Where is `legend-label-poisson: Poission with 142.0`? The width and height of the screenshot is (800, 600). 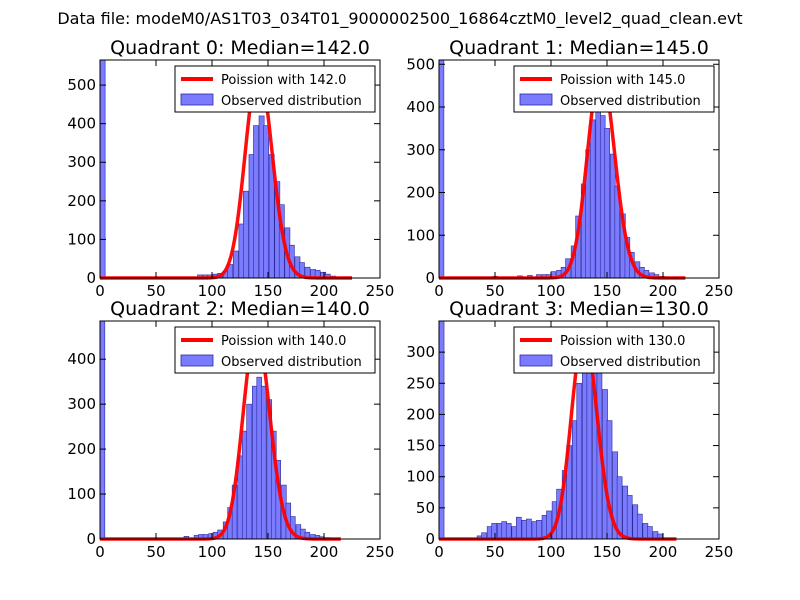 legend-label-poisson: Poission with 142.0 is located at coordinates (283, 80).